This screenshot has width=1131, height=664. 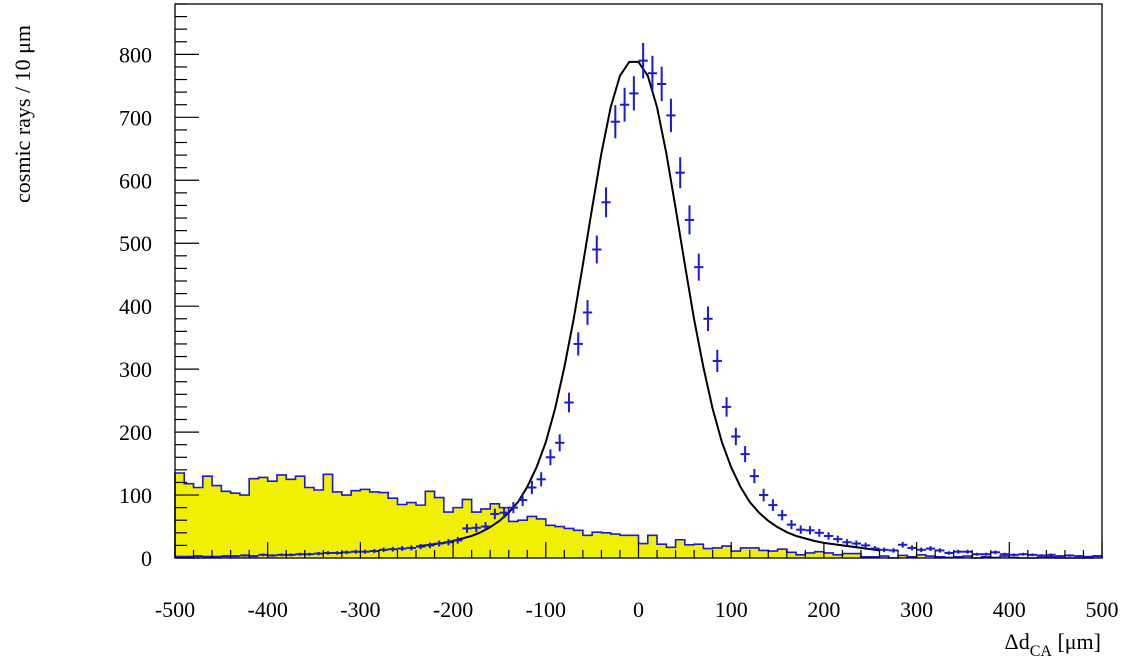 What do you see at coordinates (268, 609) in the screenshot?
I see `x-tick-label: -400` at bounding box center [268, 609].